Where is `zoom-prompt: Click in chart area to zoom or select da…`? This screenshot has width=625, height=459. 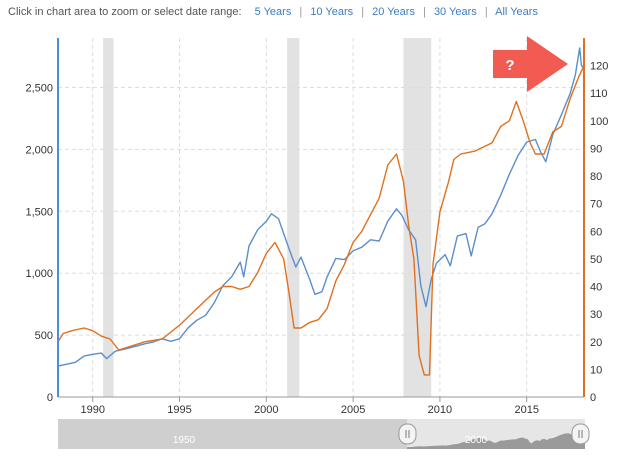
zoom-prompt: Click in chart area to zoom or select da… is located at coordinates (125, 12).